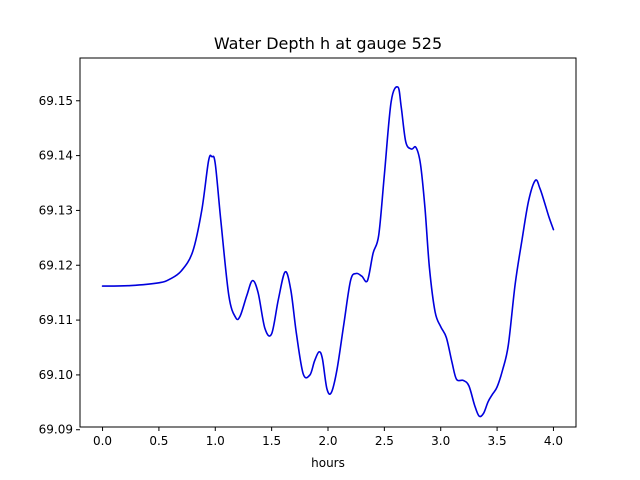  What do you see at coordinates (56, 375) in the screenshot?
I see `y-tick-label: 69.10` at bounding box center [56, 375].